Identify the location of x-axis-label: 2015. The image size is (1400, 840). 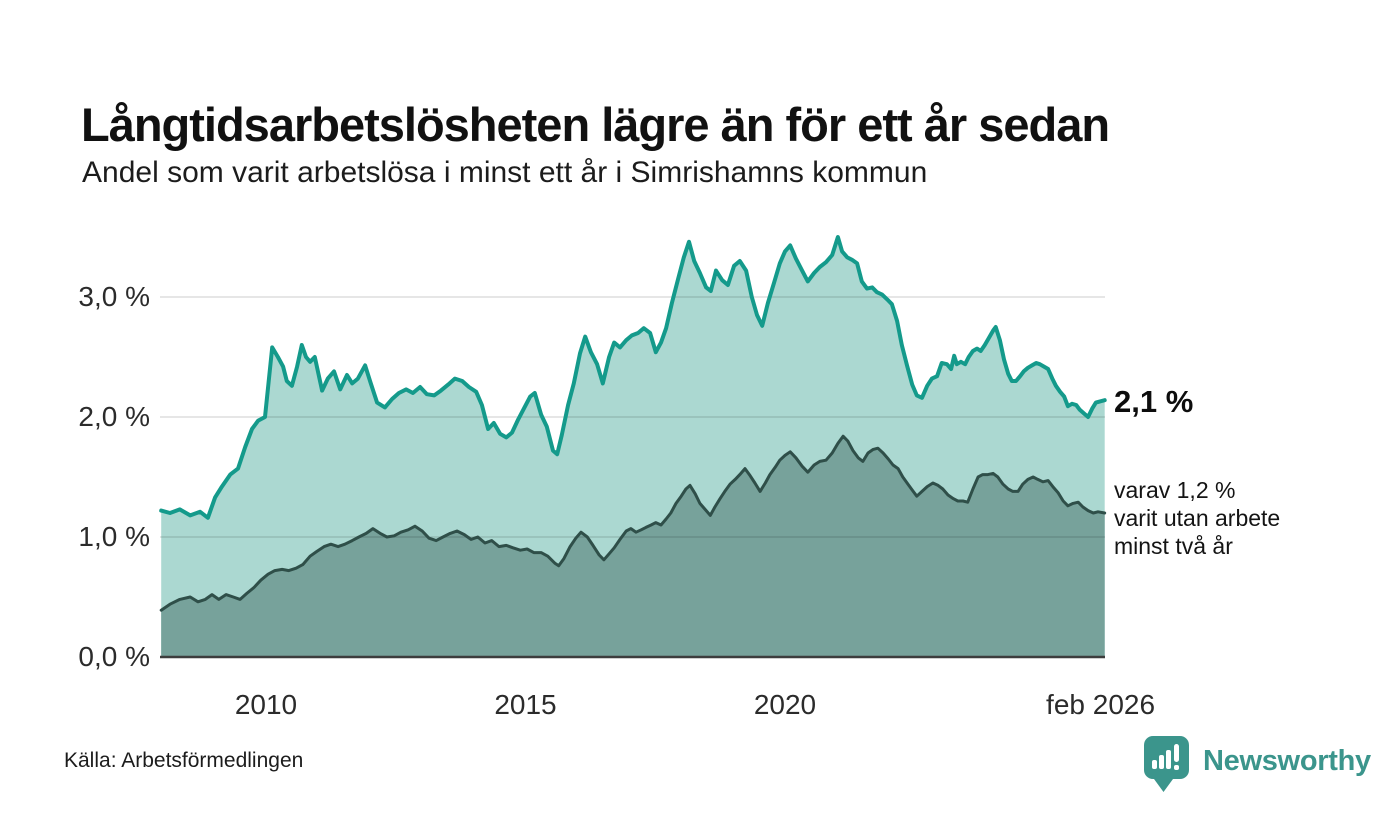
(525, 704).